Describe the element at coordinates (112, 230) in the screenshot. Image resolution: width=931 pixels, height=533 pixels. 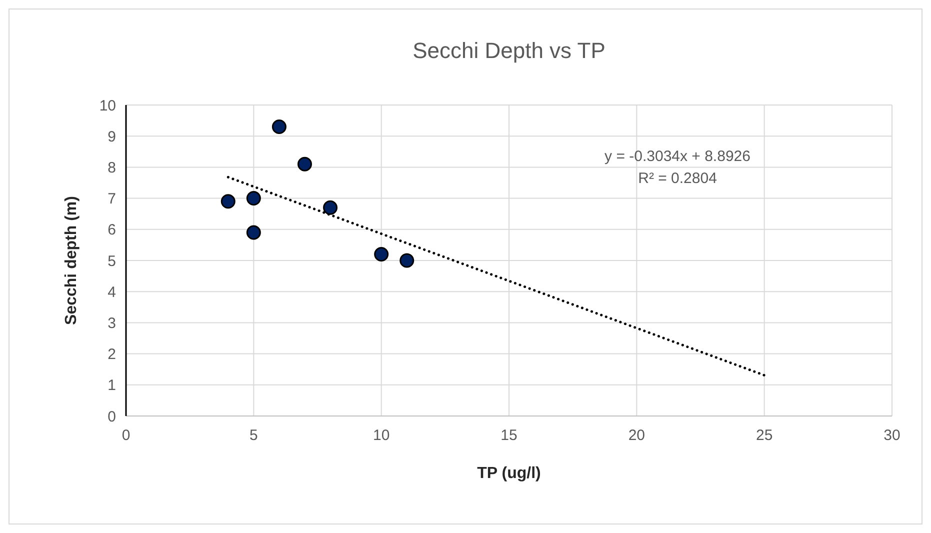
I see `y-tick-label: 6` at that location.